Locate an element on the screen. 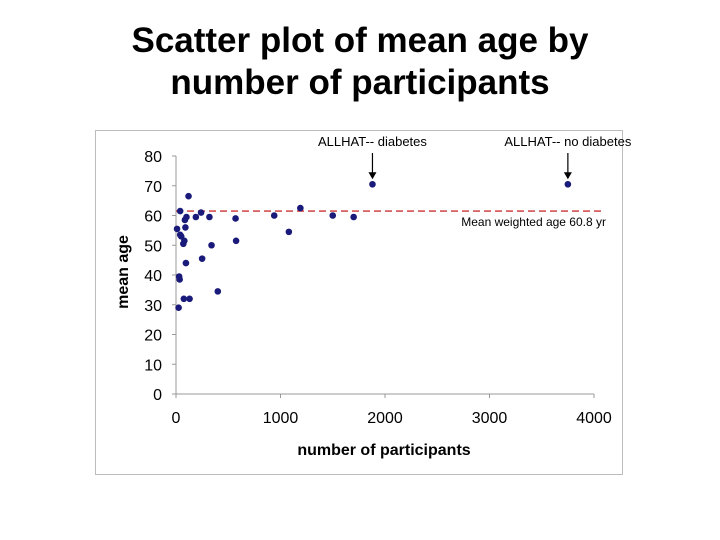 The width and height of the screenshot is (720, 540). y-tick-label: 50 is located at coordinates (153, 246).